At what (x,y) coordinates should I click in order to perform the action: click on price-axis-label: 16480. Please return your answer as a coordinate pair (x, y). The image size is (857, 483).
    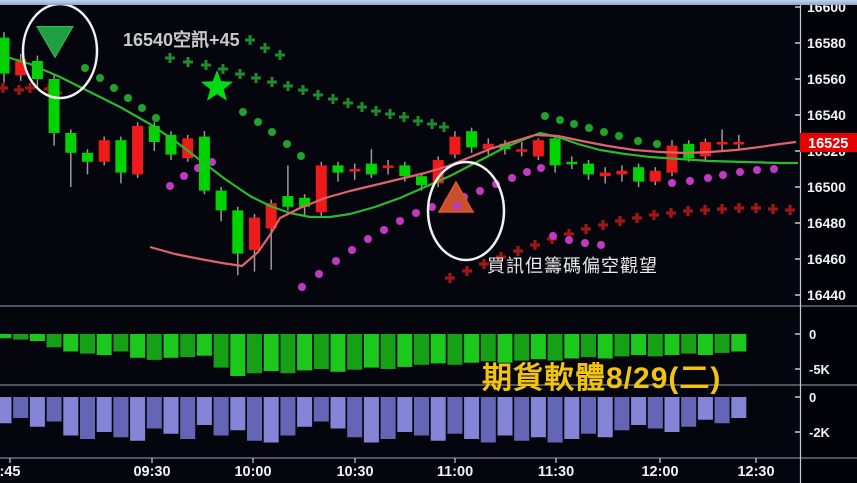
    Looking at the image, I should click on (826, 223).